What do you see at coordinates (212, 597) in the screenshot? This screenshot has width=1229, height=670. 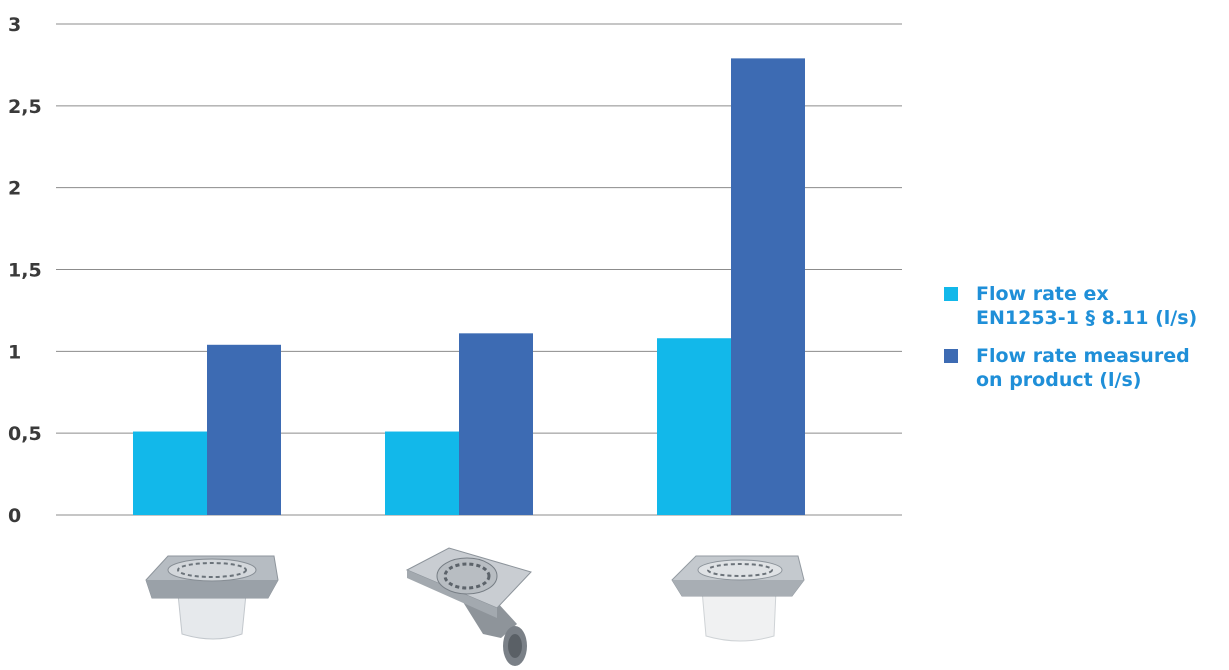 I see `floor-drain-vertical-image` at bounding box center [212, 597].